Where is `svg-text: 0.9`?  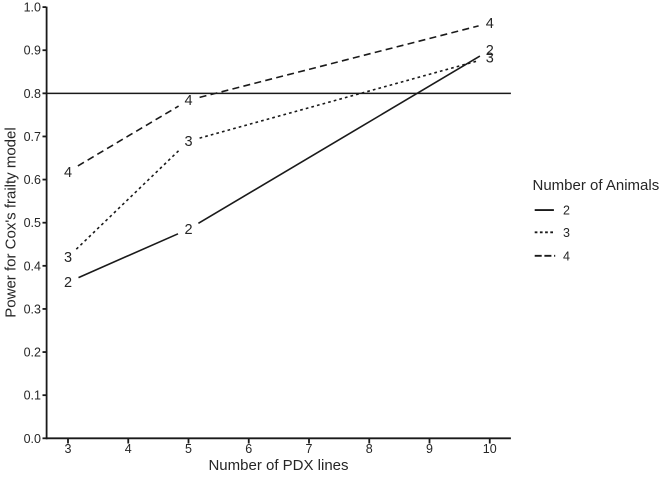
svg-text: 0.9 is located at coordinates (32, 51).